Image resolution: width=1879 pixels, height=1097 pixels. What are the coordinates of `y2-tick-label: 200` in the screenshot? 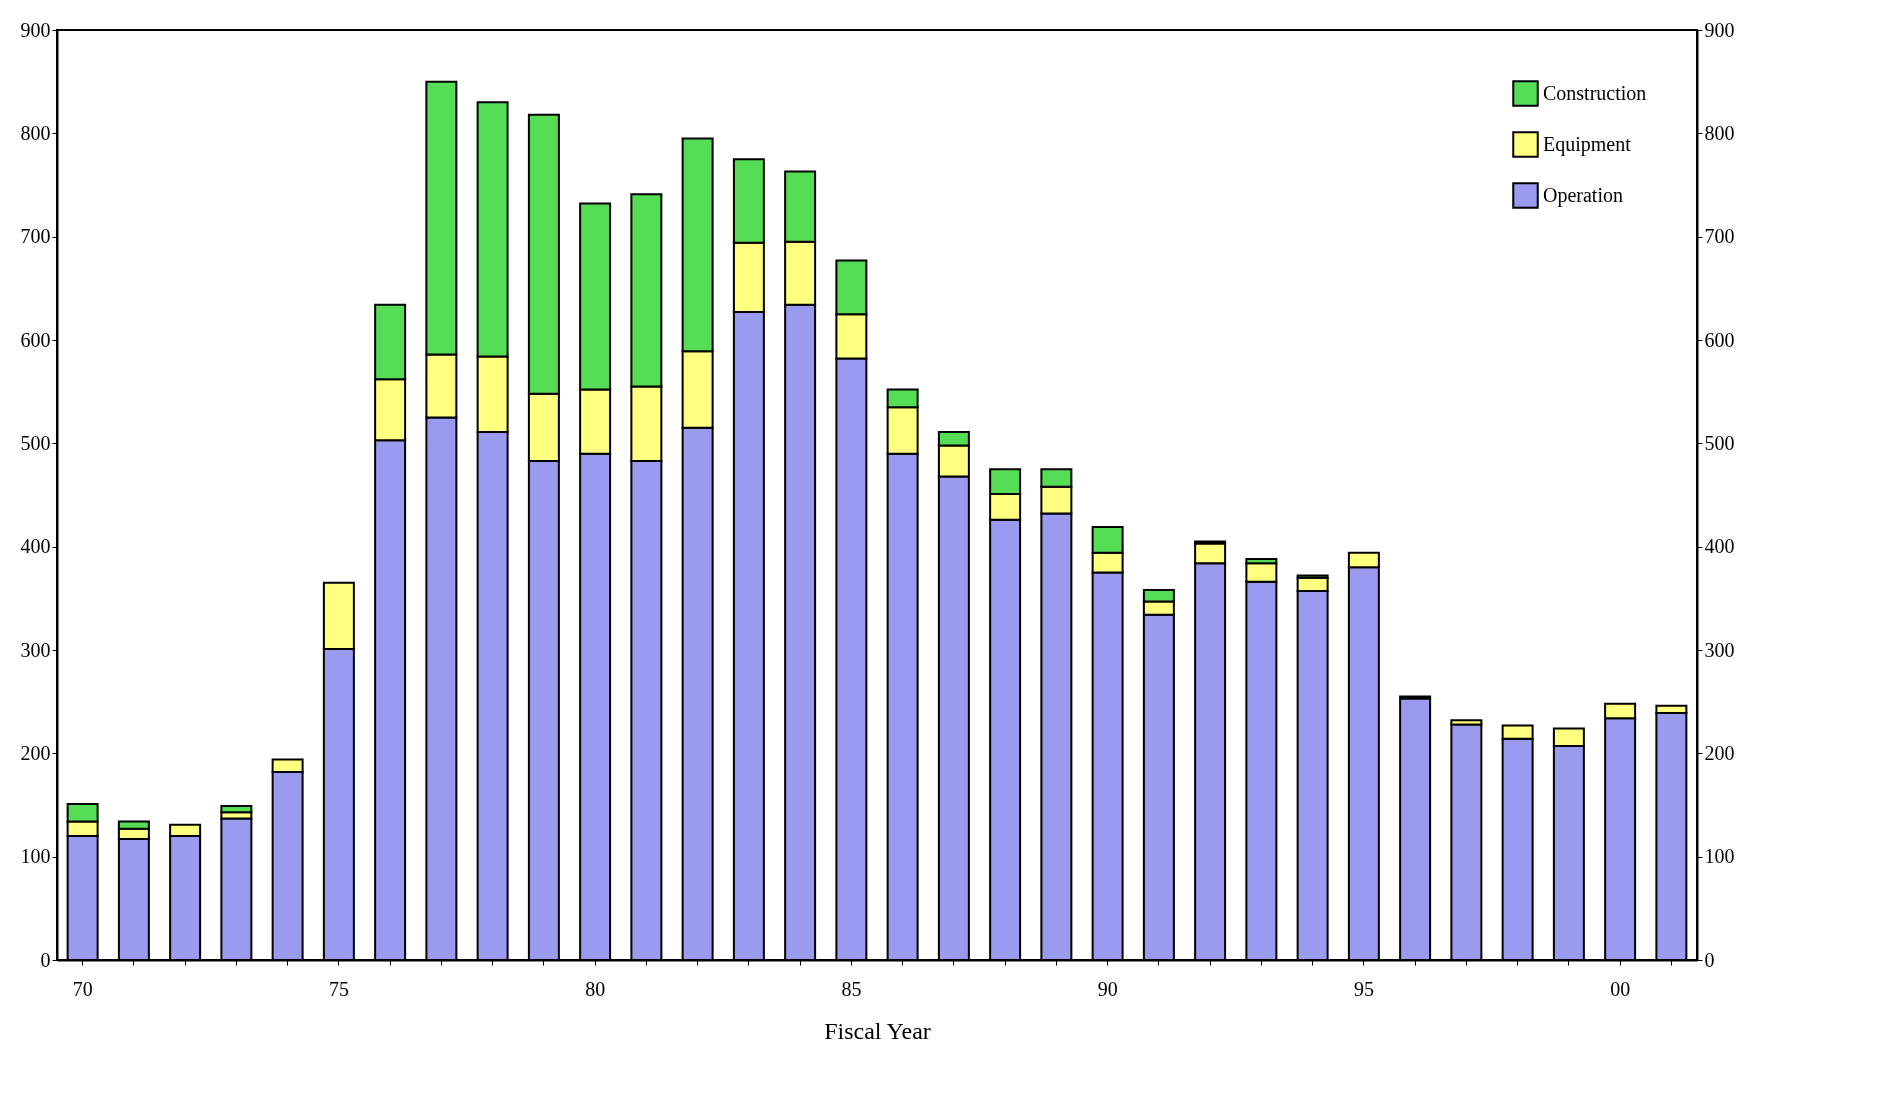 It's located at (1719, 752).